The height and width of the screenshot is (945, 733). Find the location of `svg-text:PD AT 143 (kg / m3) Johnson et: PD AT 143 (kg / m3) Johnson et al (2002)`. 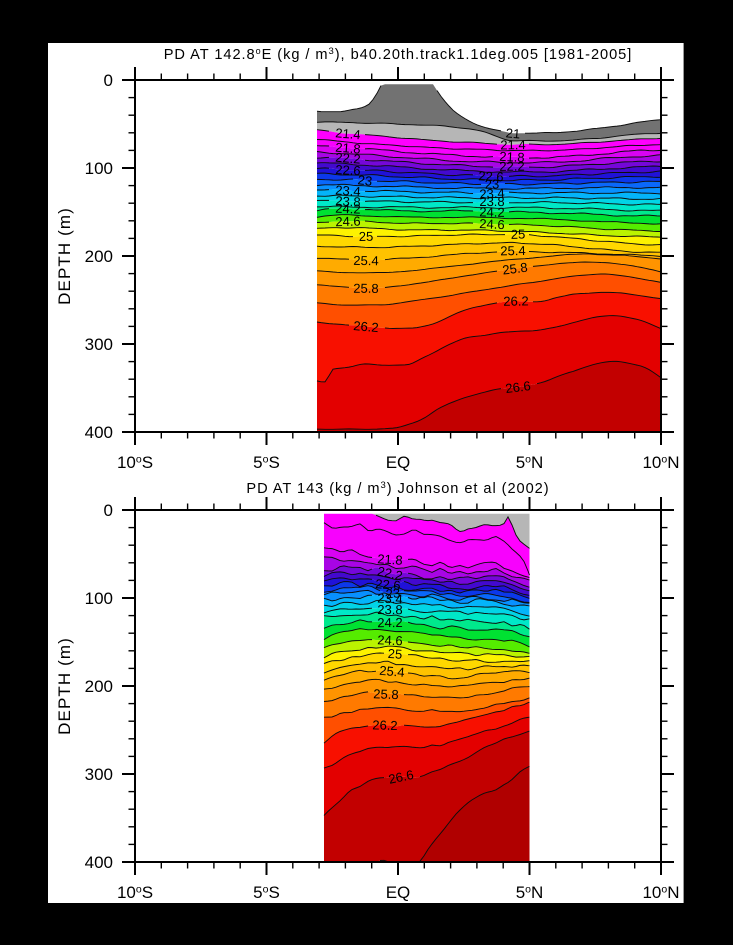

svg-text:PD AT 143 (kg / m3) Johnson et: PD AT 143 (kg / m3) Johnson et al (2002) is located at coordinates (397, 488).